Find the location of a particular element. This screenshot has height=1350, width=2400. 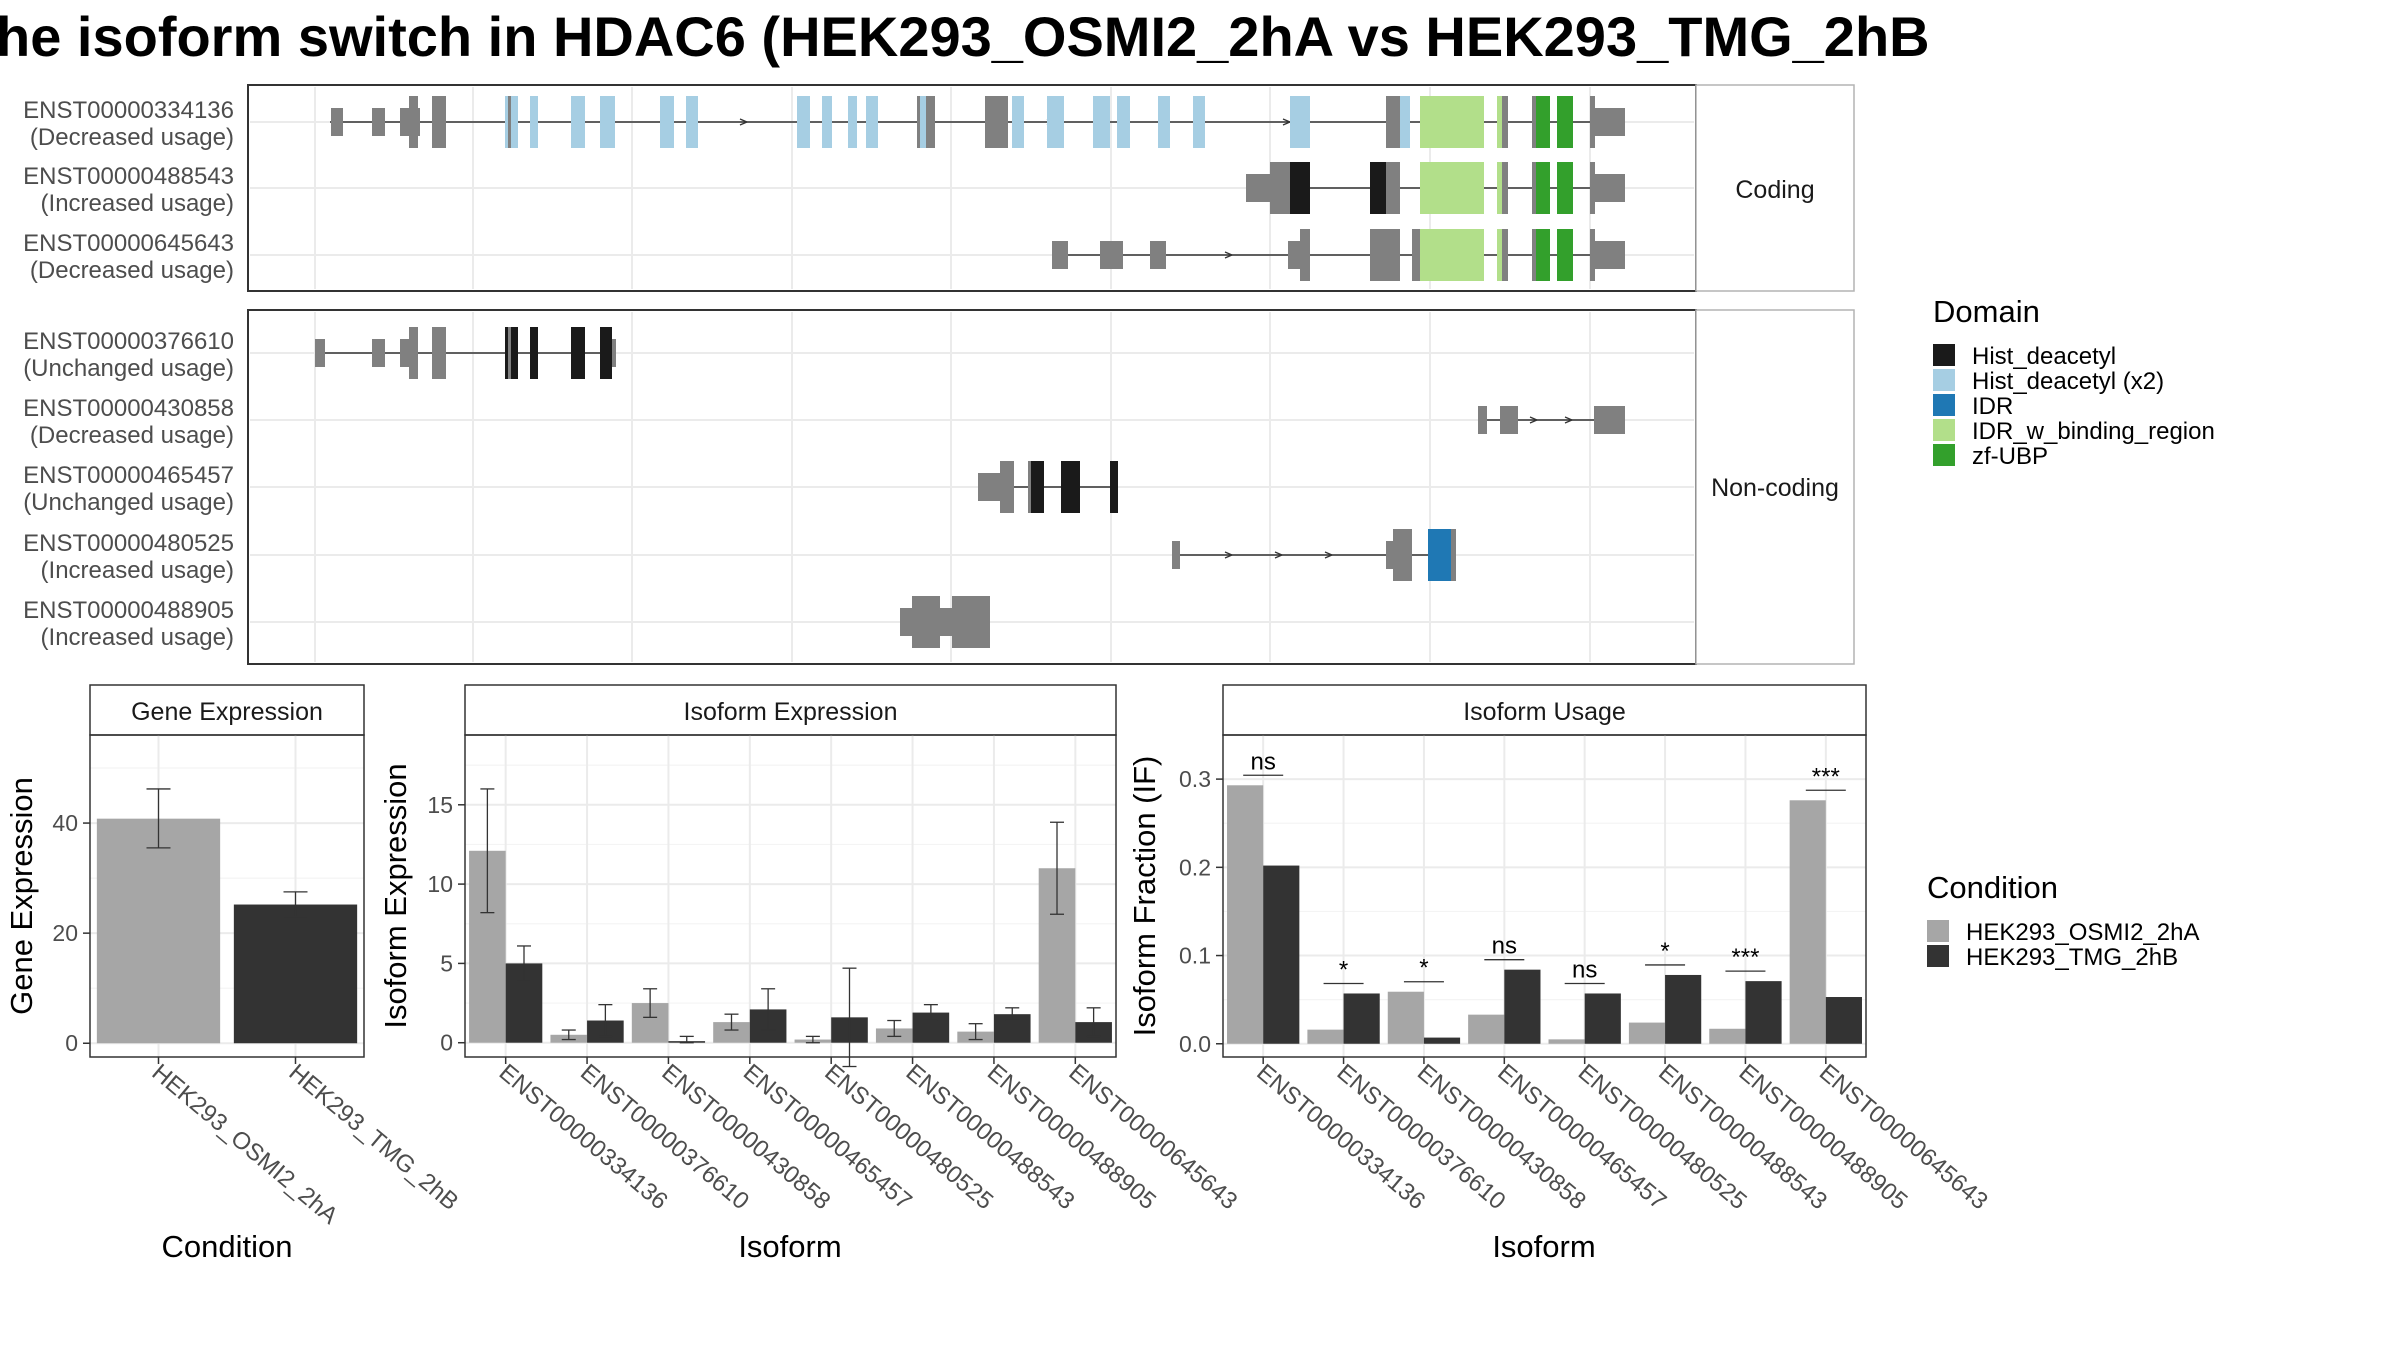

transcript-id-label: ENST00000488905 is located at coordinates (128, 610).